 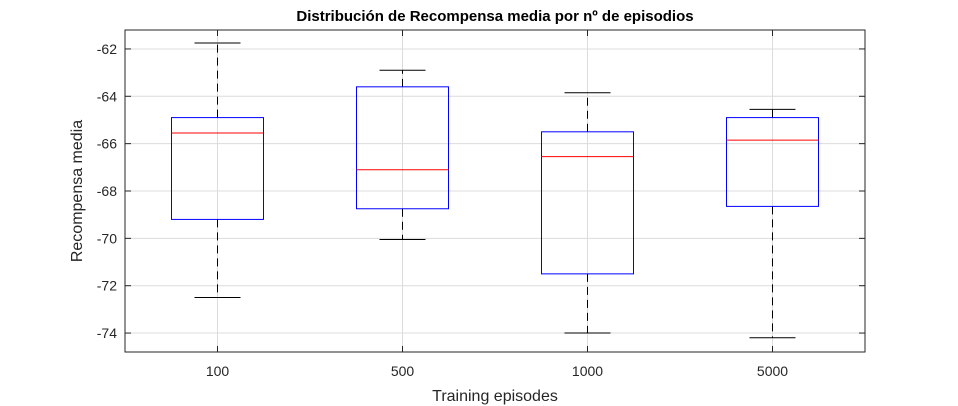 What do you see at coordinates (403, 371) in the screenshot?
I see `x-tick-label: 500` at bounding box center [403, 371].